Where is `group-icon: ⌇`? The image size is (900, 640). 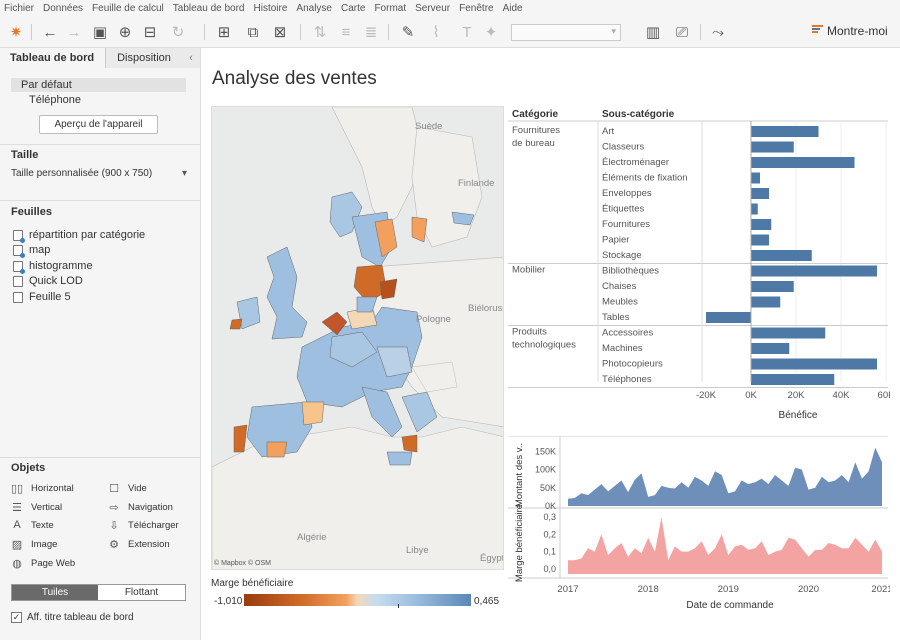 group-icon: ⌇ is located at coordinates (436, 32).